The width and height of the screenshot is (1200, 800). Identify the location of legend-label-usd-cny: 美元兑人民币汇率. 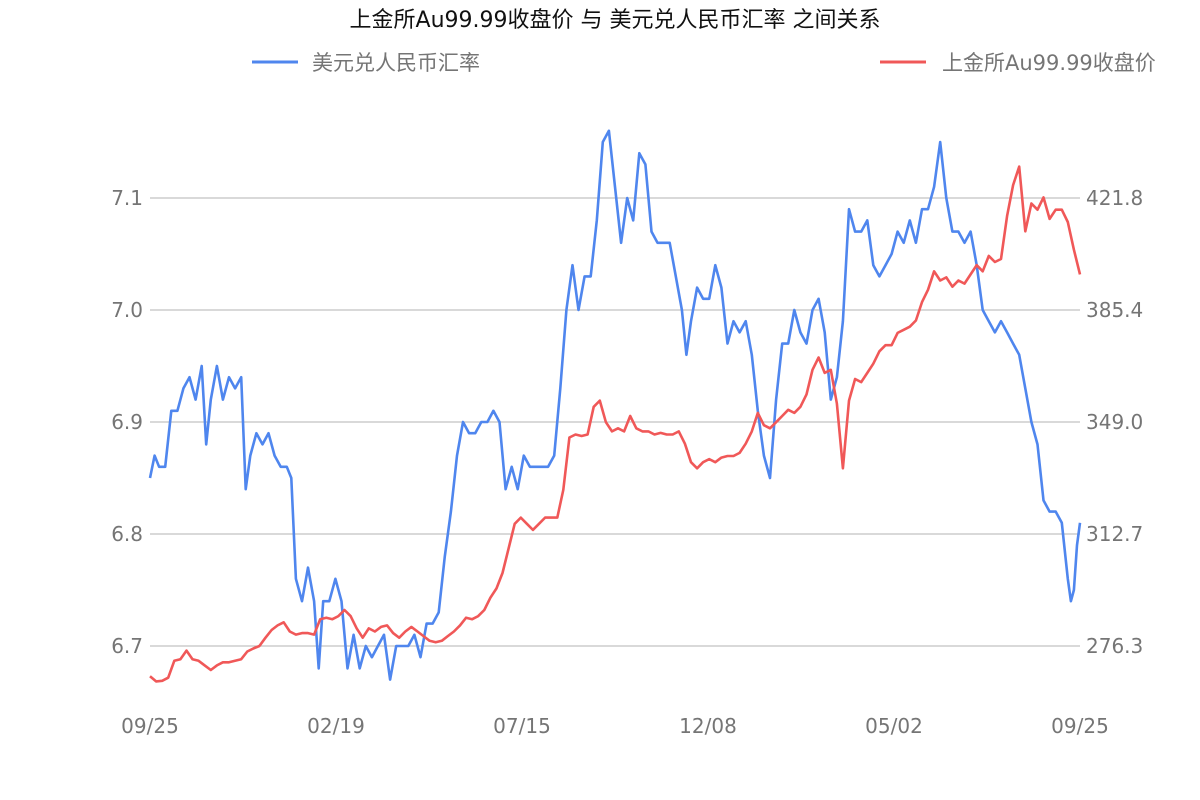
(396, 63).